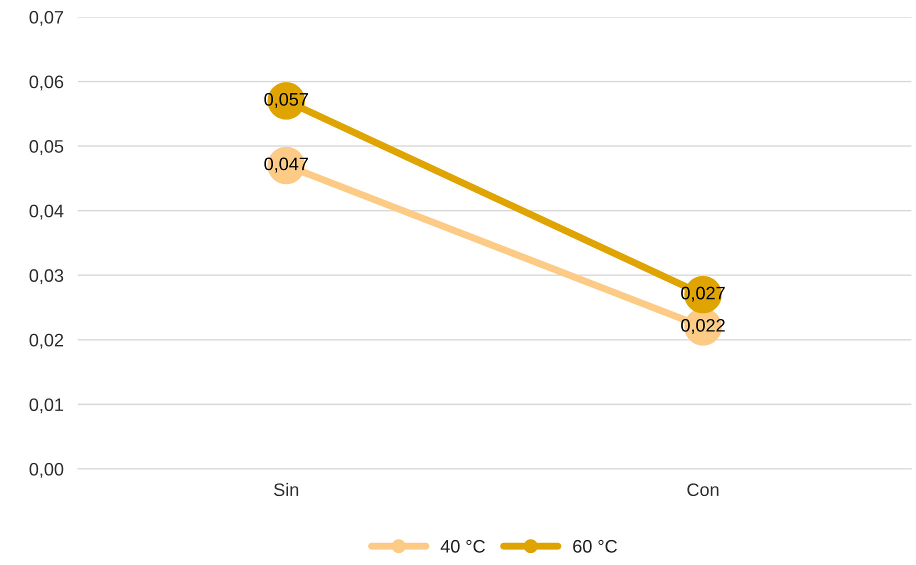  I want to click on legend-label: 60 °C, so click(595, 546).